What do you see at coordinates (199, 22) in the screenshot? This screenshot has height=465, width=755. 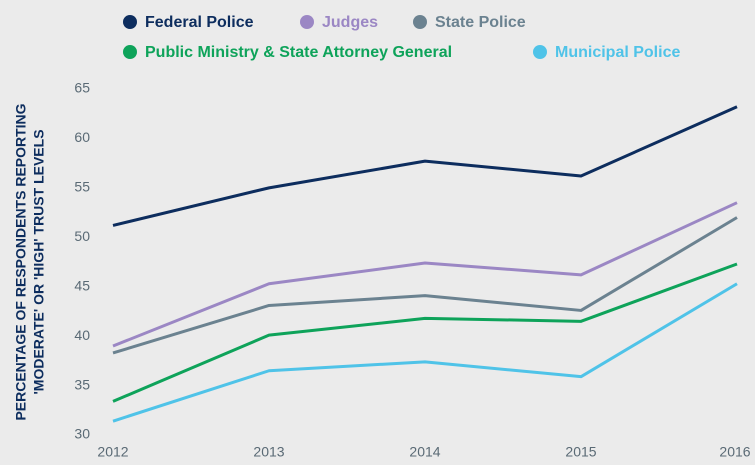 I see `legend-label: Federal Police` at bounding box center [199, 22].